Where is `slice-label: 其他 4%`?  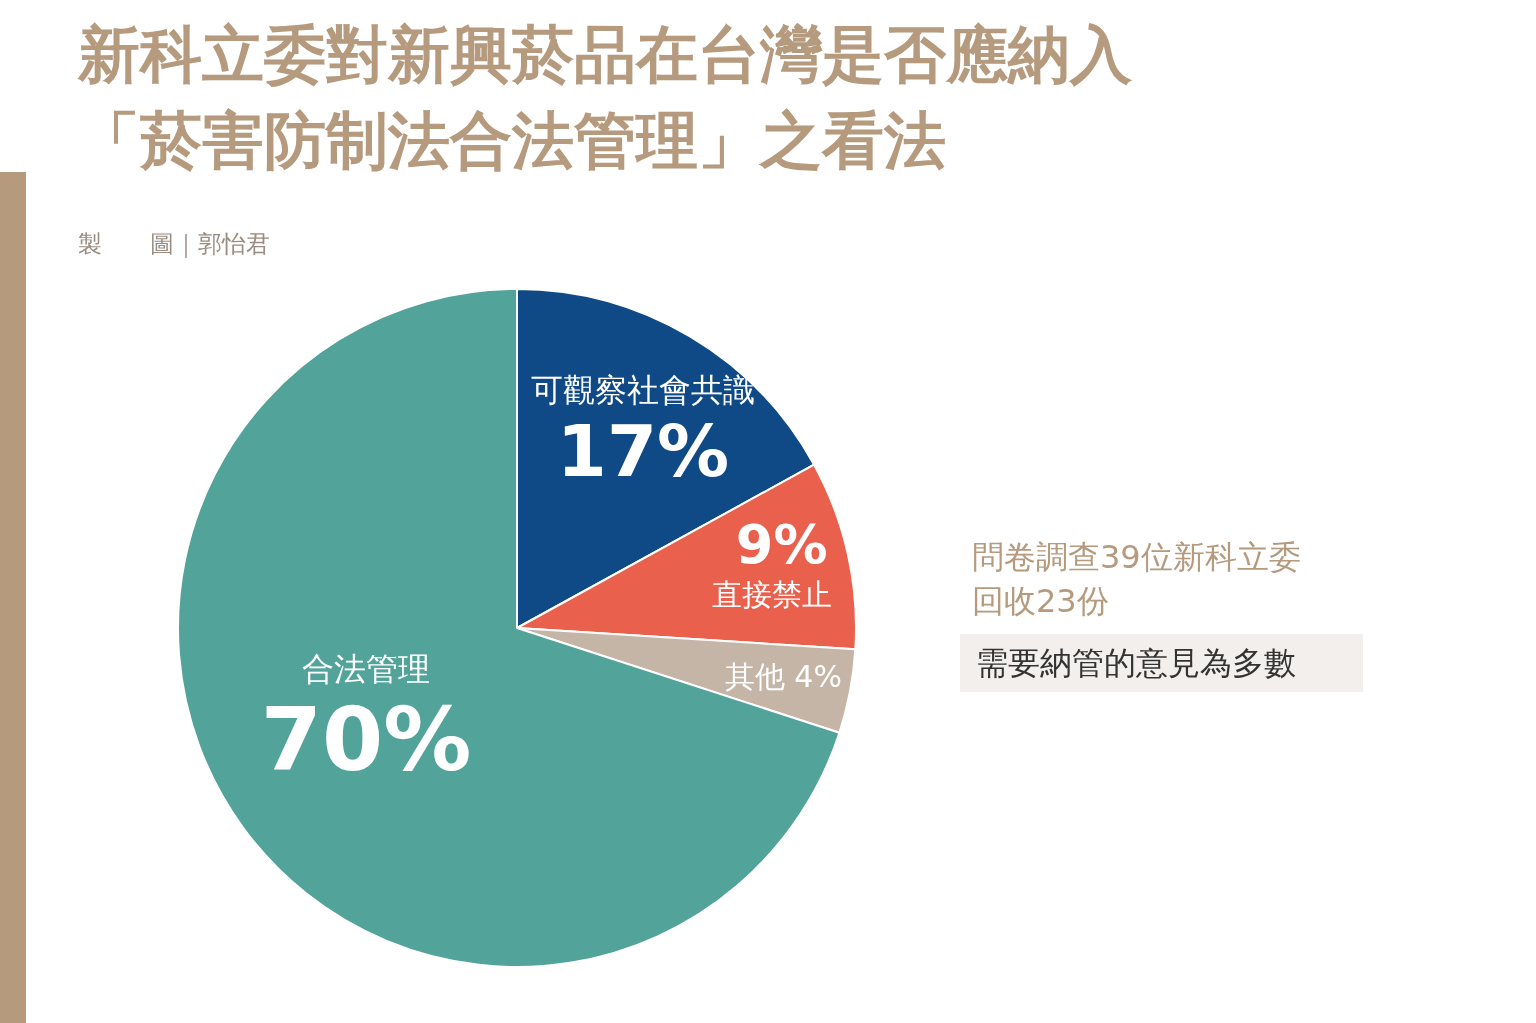 slice-label: 其他 4% is located at coordinates (783, 676).